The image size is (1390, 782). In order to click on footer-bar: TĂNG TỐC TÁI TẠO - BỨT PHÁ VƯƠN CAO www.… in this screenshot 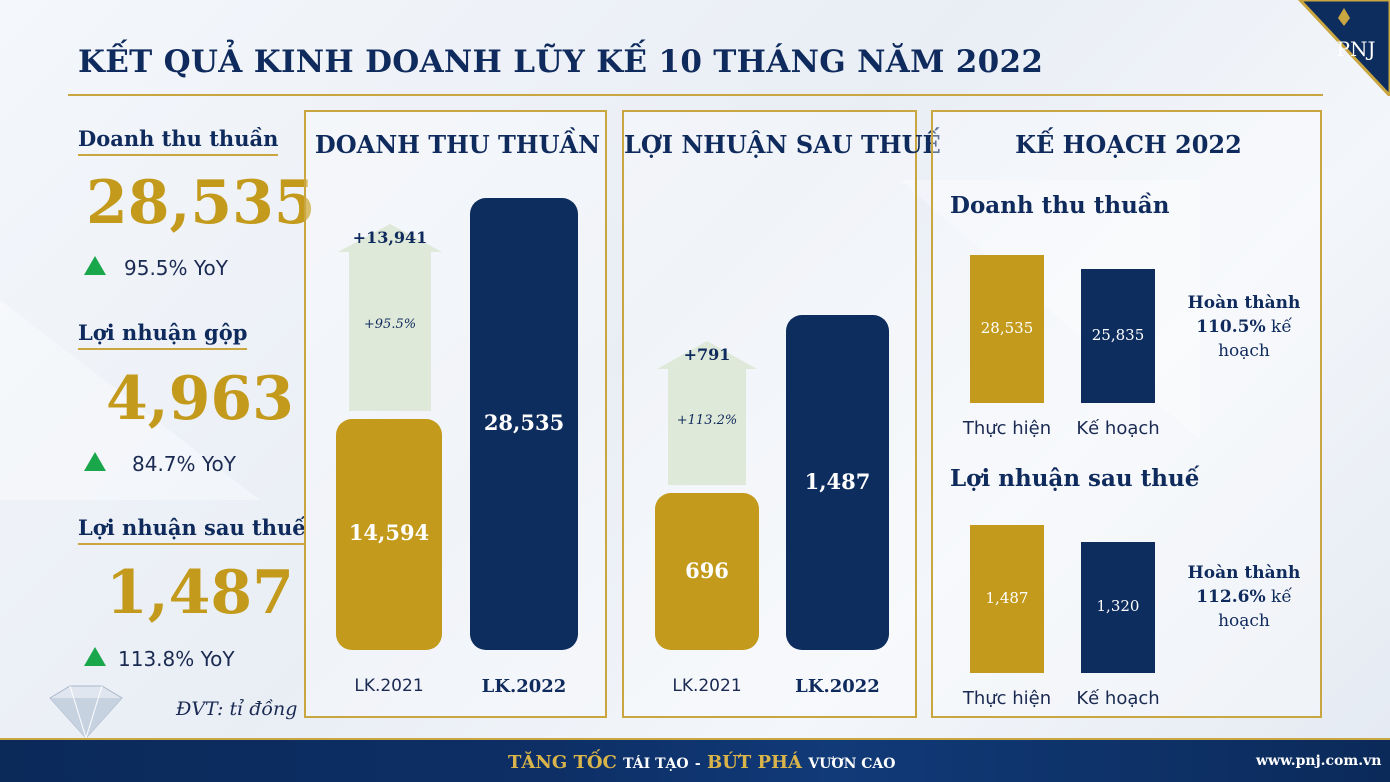, I will do `click(695, 760)`.